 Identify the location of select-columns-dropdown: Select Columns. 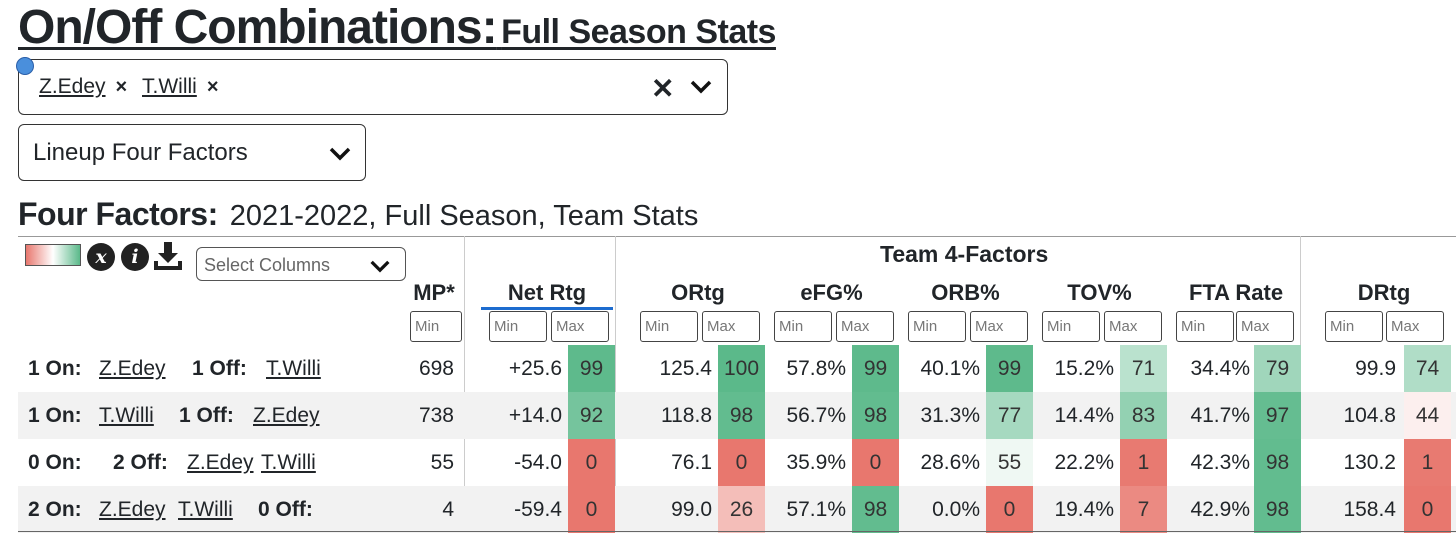
(301, 264).